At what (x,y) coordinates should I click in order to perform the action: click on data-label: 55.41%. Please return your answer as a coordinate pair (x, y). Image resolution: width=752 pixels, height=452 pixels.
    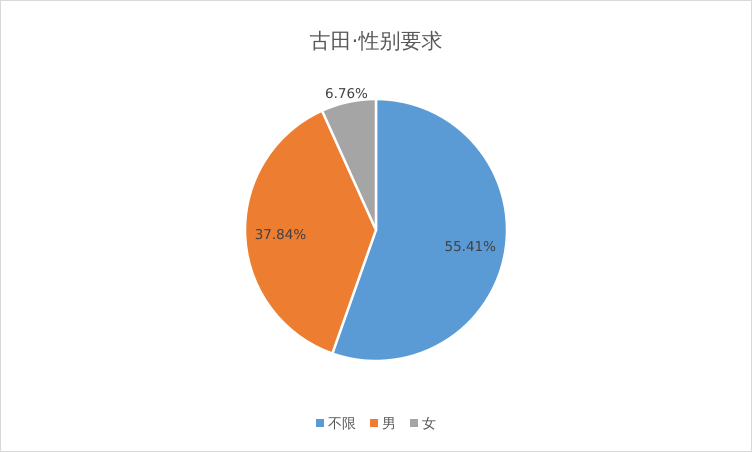
    Looking at the image, I should click on (470, 247).